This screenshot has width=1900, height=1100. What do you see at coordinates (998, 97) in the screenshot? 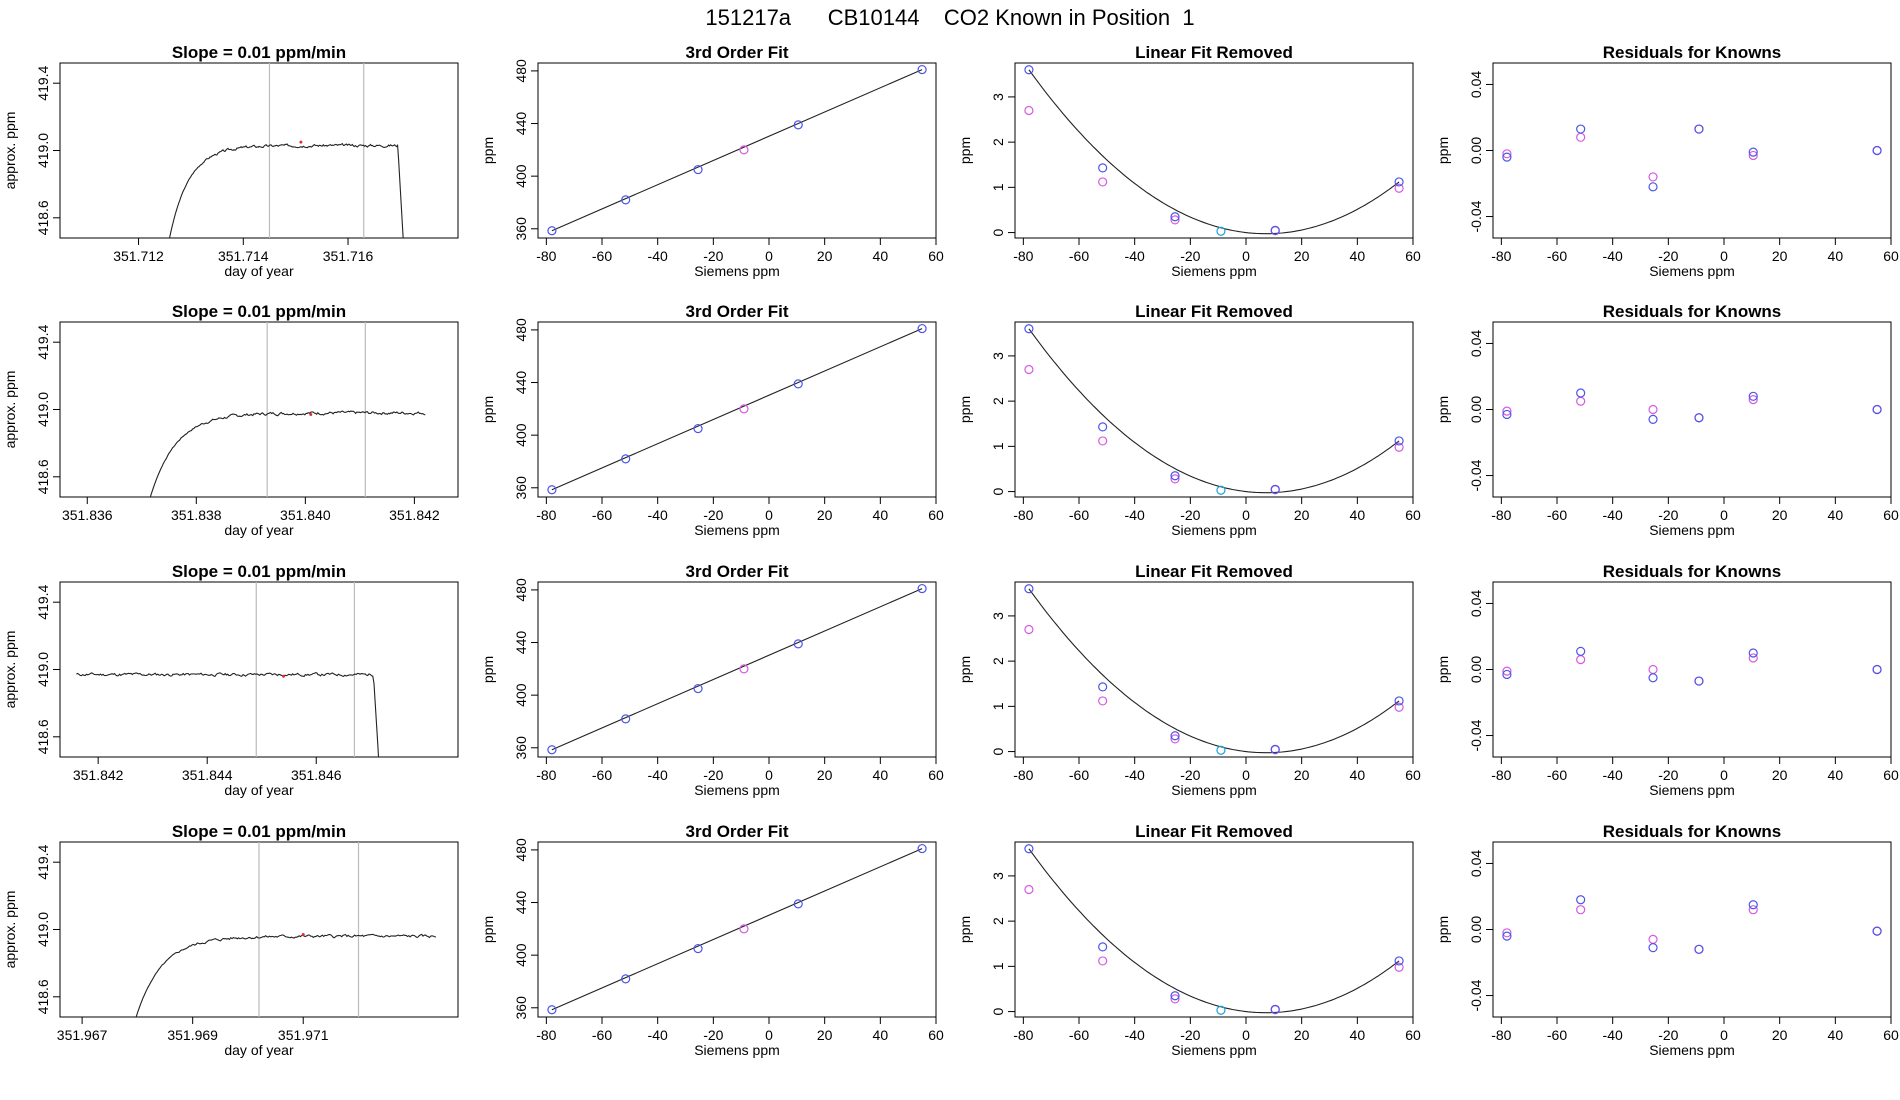
I see `y-tick-label: 3` at bounding box center [998, 97].